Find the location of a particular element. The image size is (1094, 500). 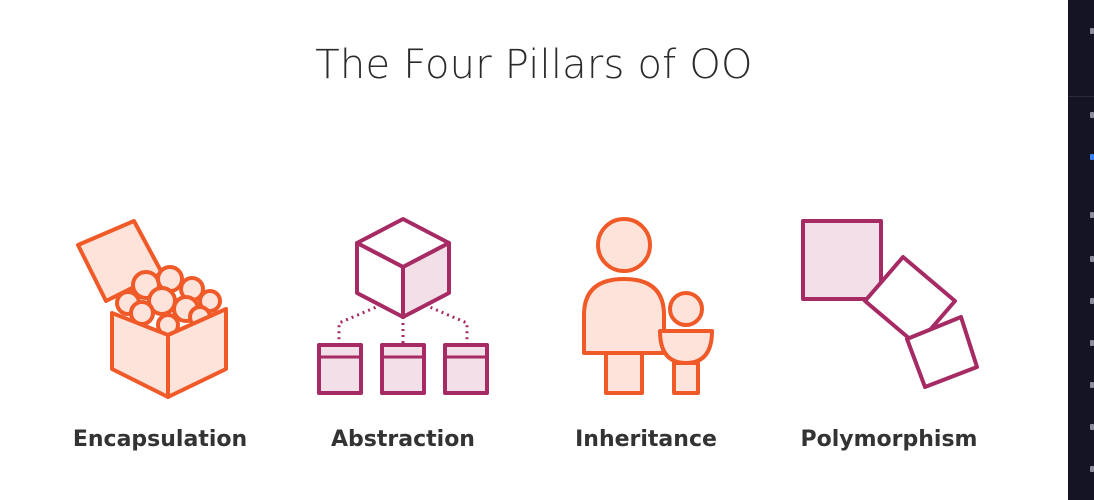

slide-title: The Four Pillars of OO is located at coordinates (534, 65).